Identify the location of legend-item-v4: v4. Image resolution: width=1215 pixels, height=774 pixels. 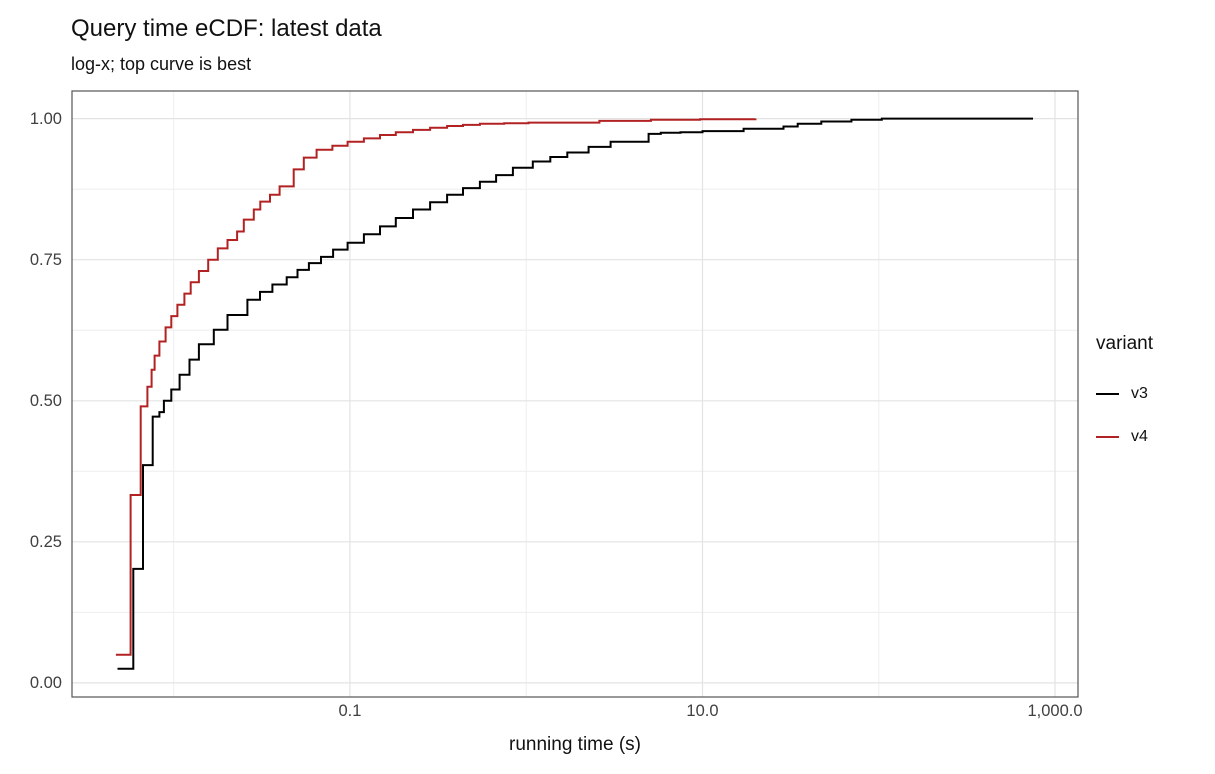
(1122, 437).